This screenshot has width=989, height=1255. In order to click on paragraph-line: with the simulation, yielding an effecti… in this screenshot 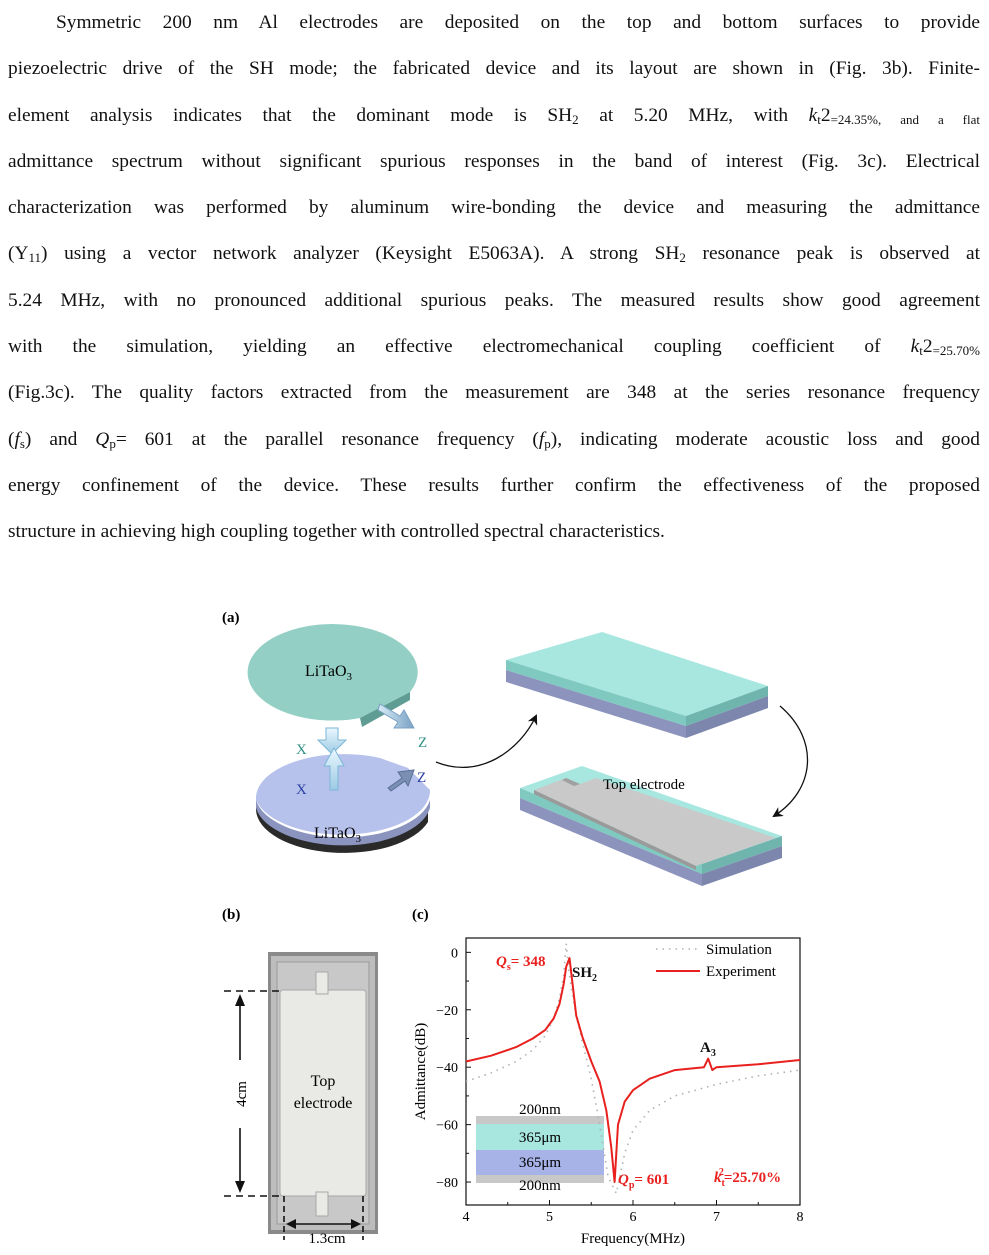, I will do `click(494, 347)`.